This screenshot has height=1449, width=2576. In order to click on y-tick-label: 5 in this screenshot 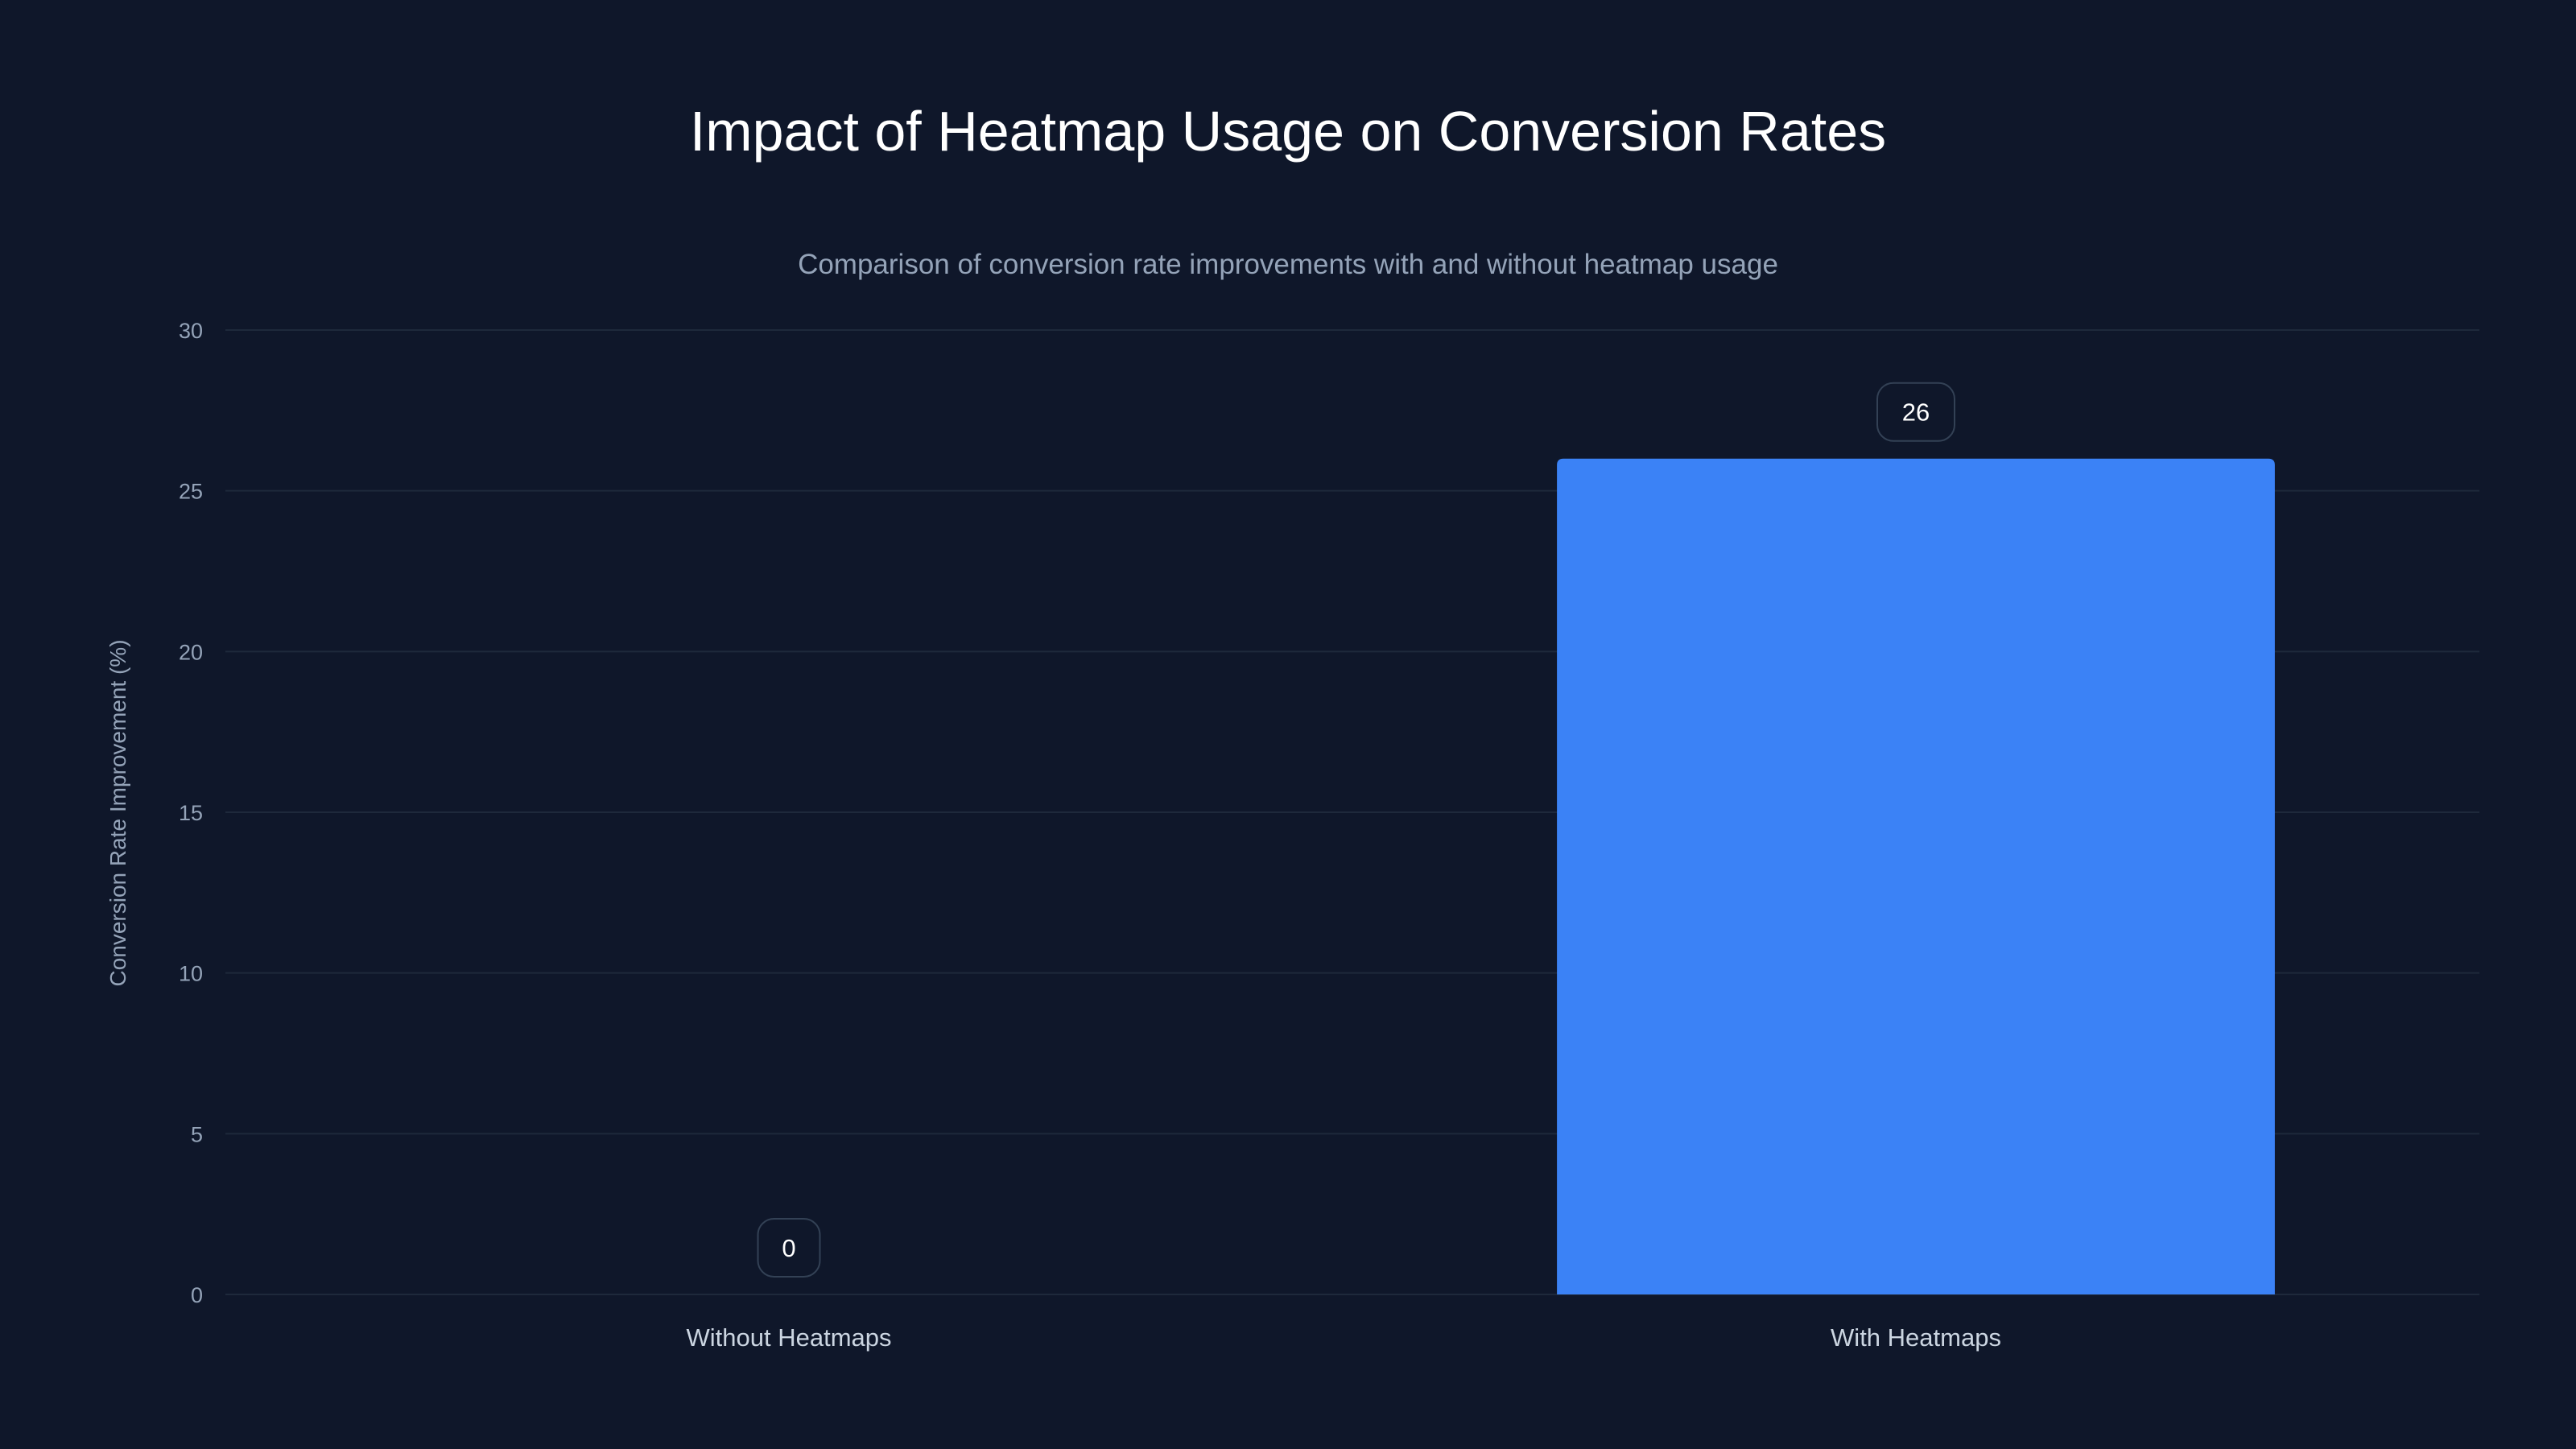, I will do `click(197, 1134)`.